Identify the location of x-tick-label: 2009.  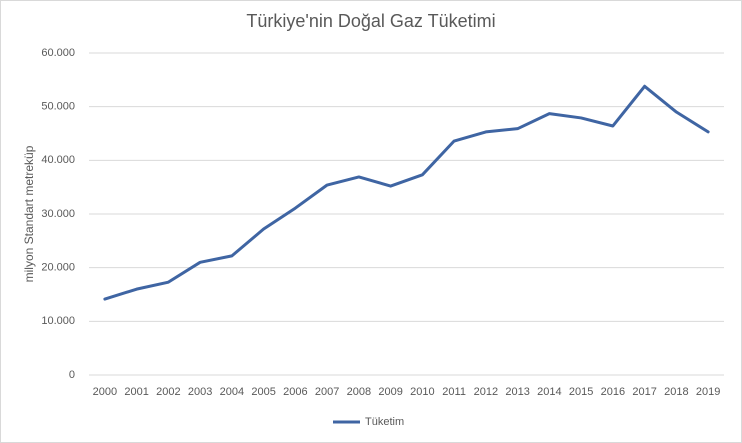
(390, 392).